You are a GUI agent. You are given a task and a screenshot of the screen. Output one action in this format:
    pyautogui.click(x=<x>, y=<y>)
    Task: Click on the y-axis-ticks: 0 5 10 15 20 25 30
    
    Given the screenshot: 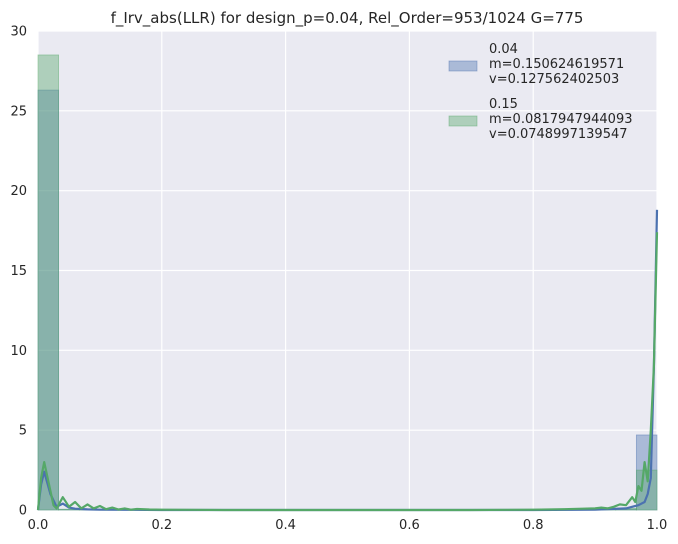 What is the action you would take?
    pyautogui.click(x=18, y=272)
    